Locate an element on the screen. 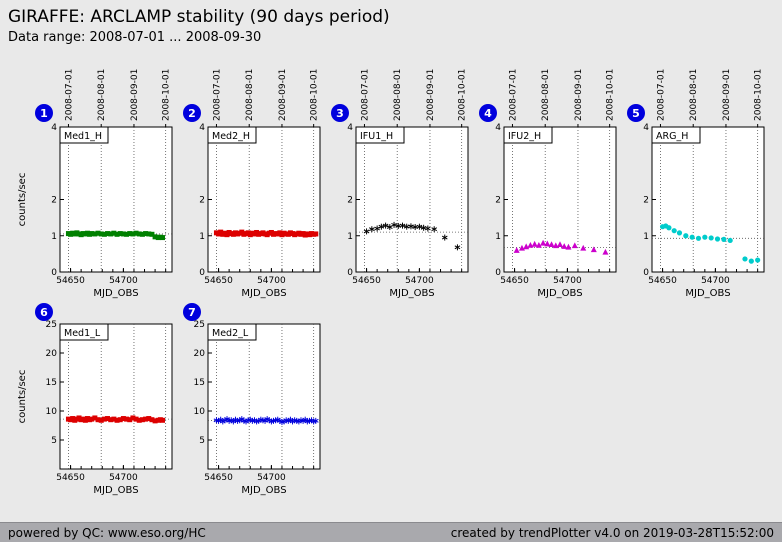 Image resolution: width=782 pixels, height=542 pixels. svg-text: 3 is located at coordinates (340, 113).